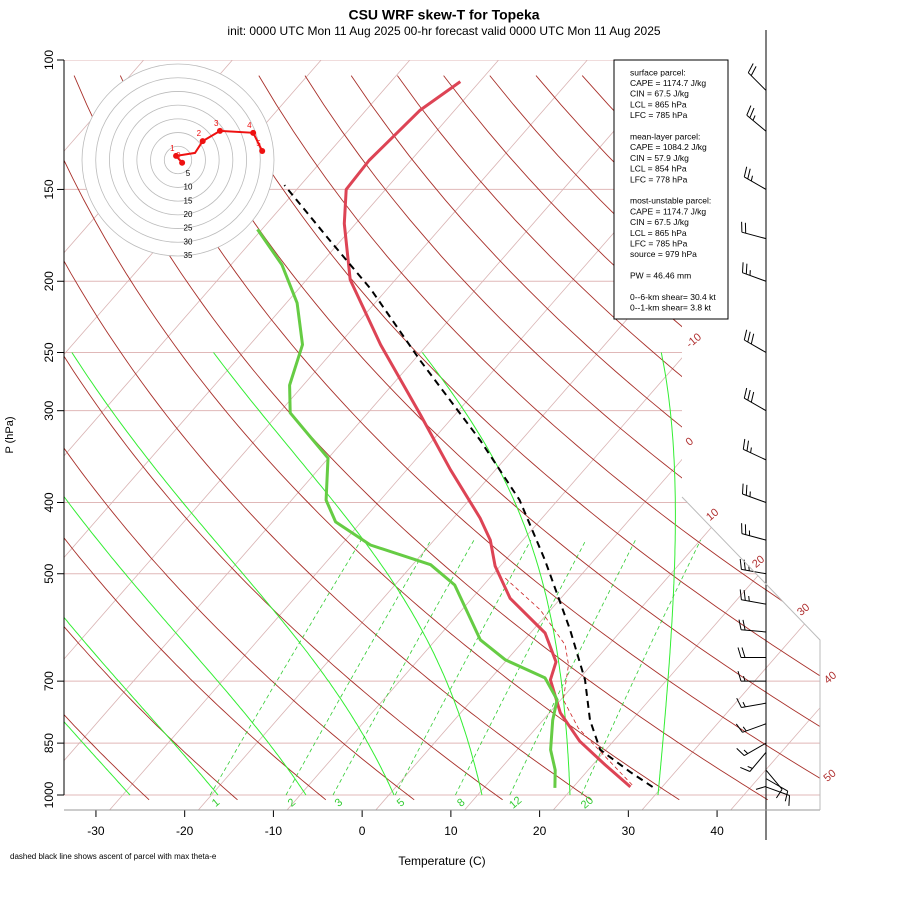 The height and width of the screenshot is (900, 900). Describe the element at coordinates (185, 831) in the screenshot. I see `x-tick-label: -20` at that location.